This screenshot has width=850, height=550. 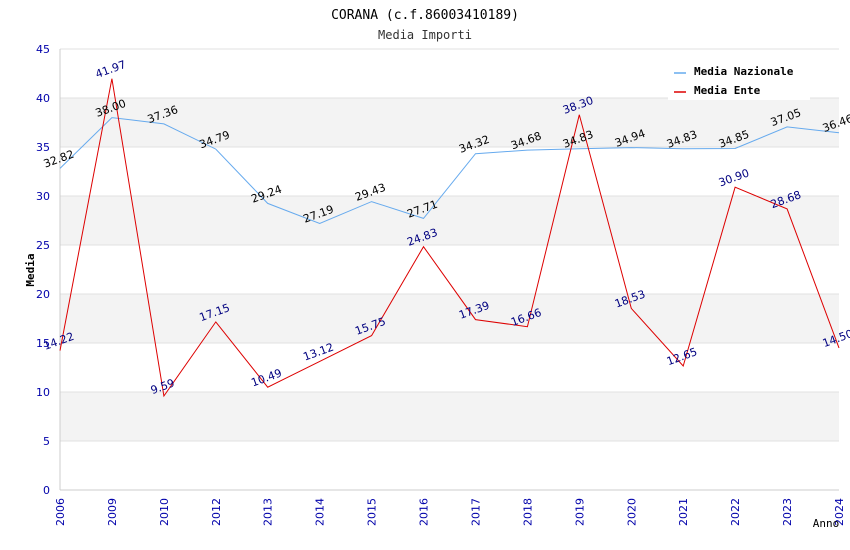 I want to click on y-tick-label: 20, so click(x=43, y=294).